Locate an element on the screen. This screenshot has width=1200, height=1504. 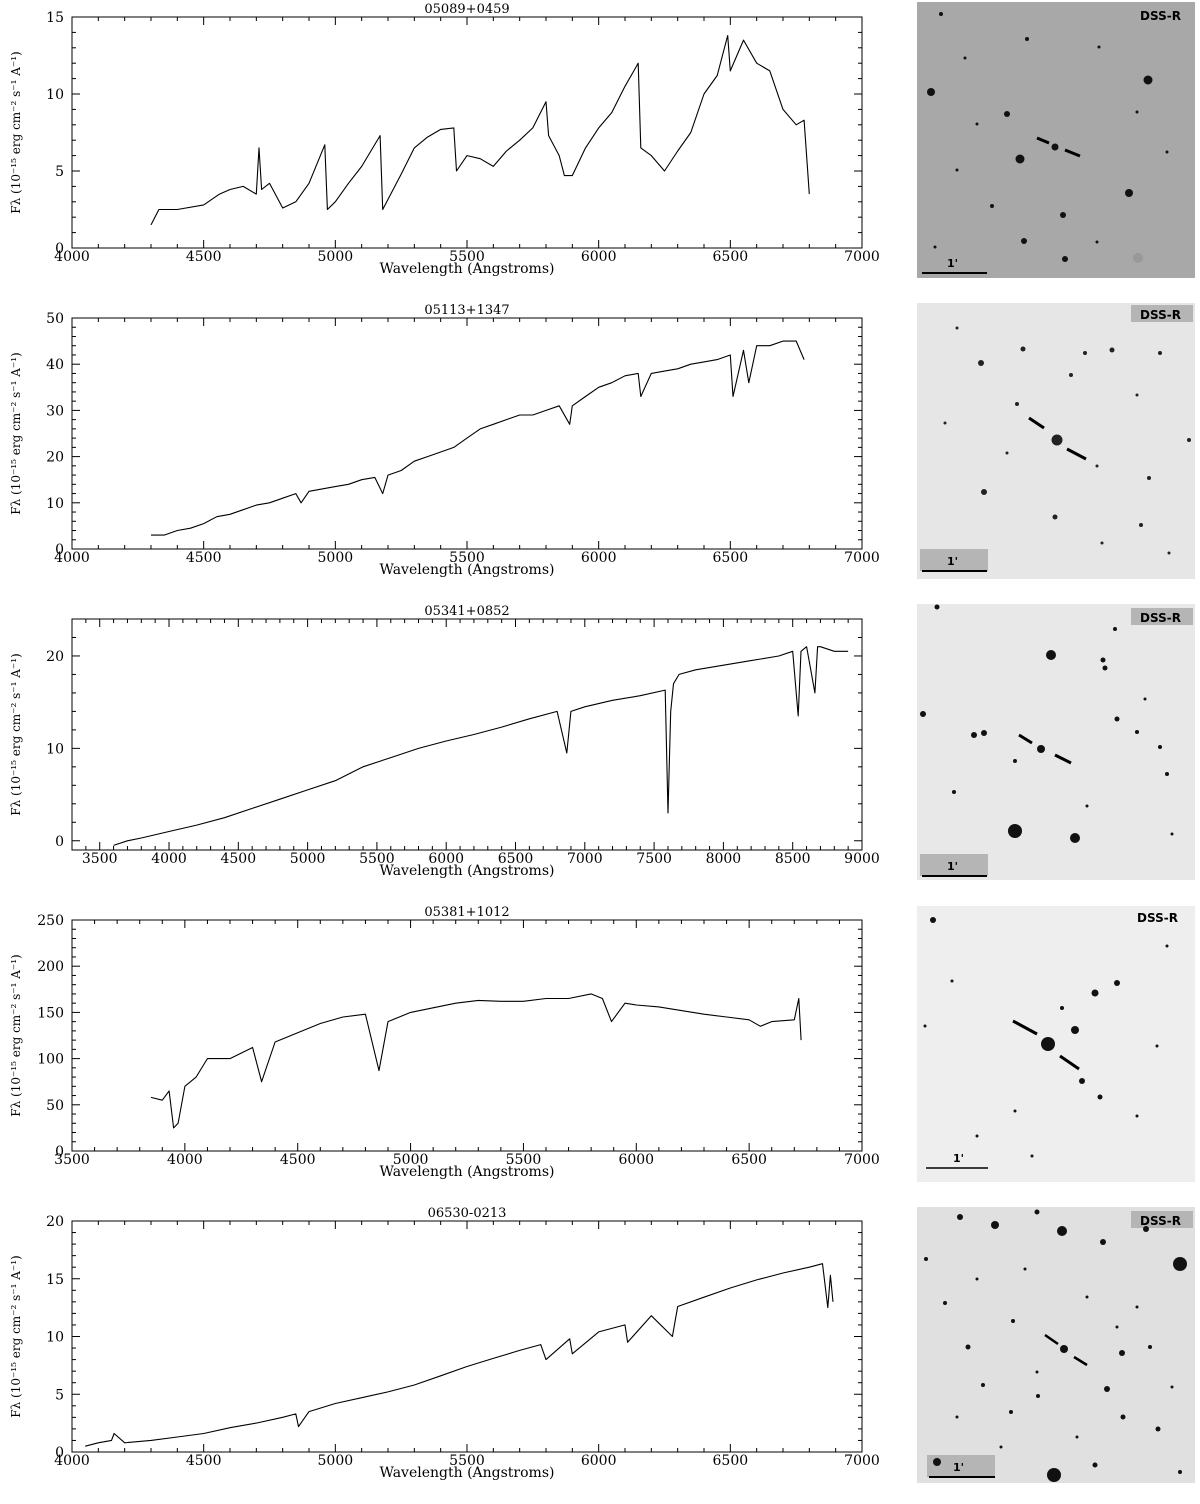
chart-title: 05113+1347 is located at coordinates (466, 310).